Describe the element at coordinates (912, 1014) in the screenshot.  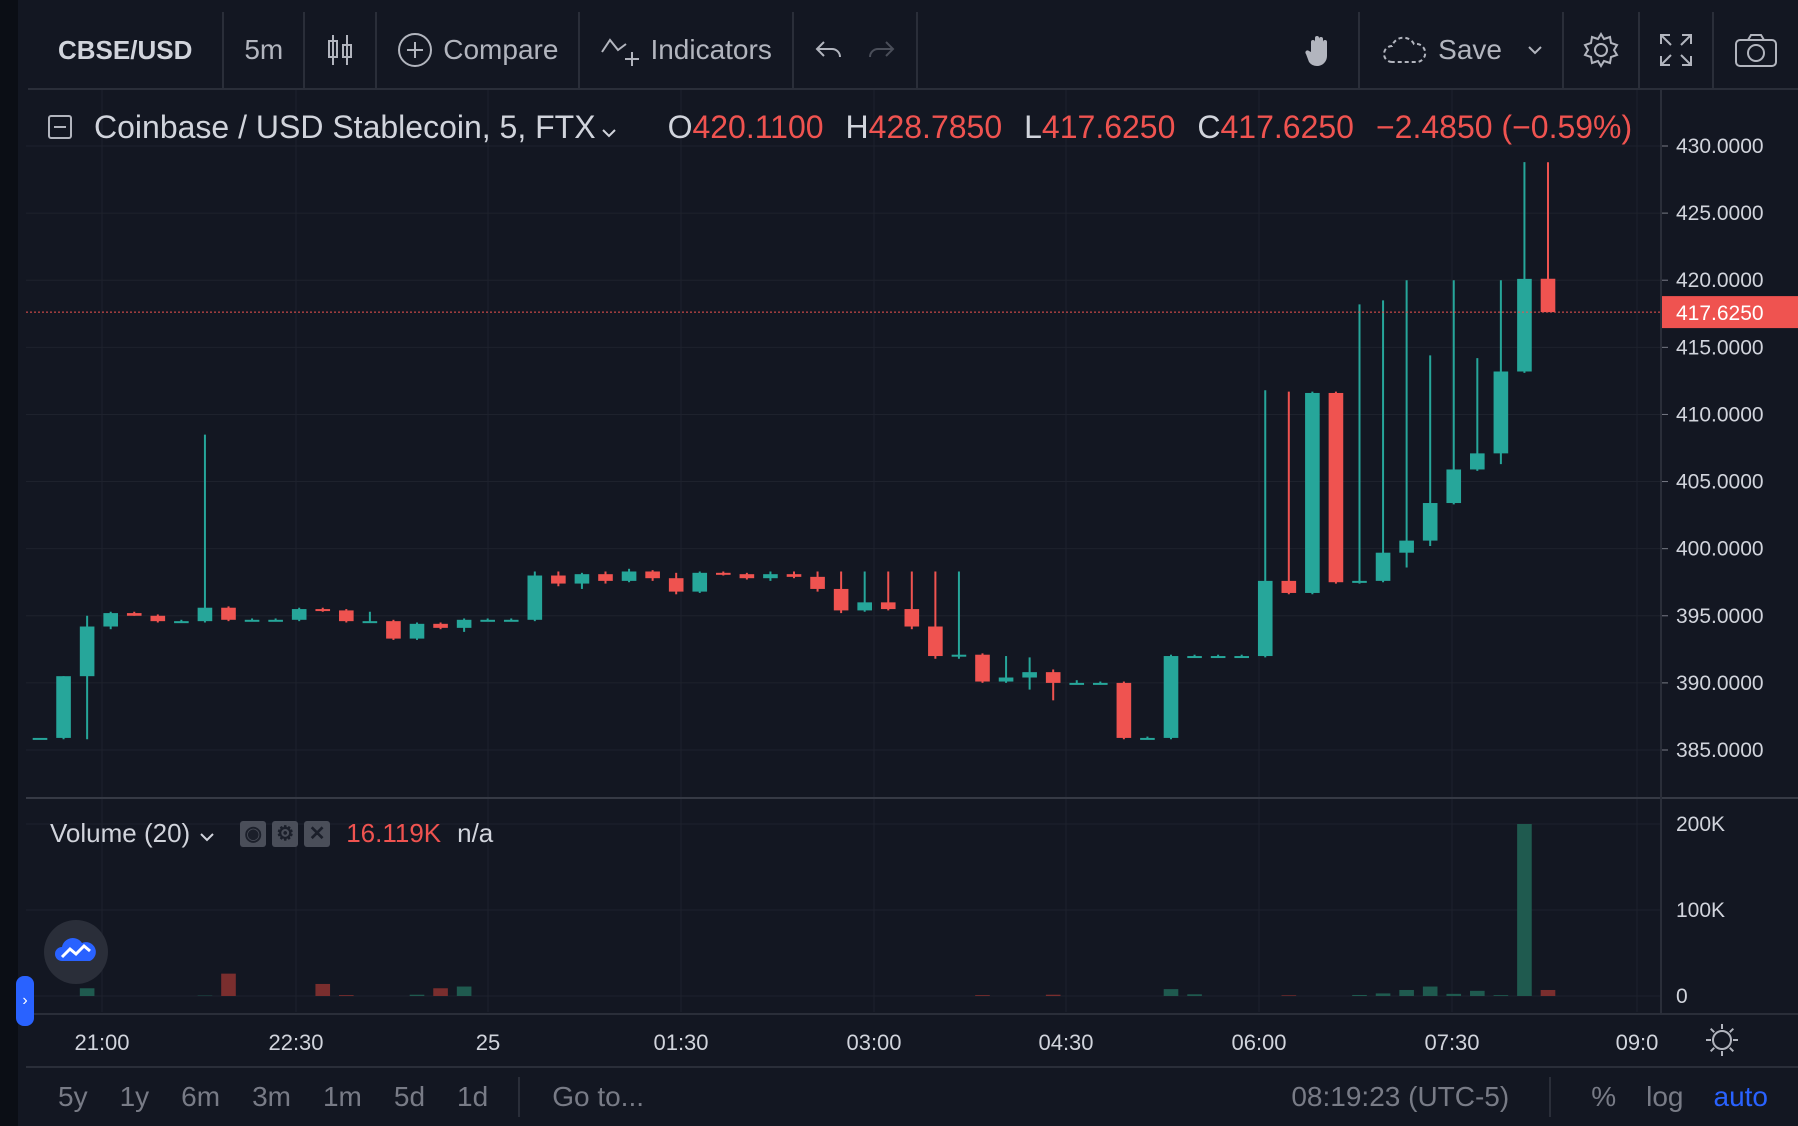
I see `time-axis-border` at that location.